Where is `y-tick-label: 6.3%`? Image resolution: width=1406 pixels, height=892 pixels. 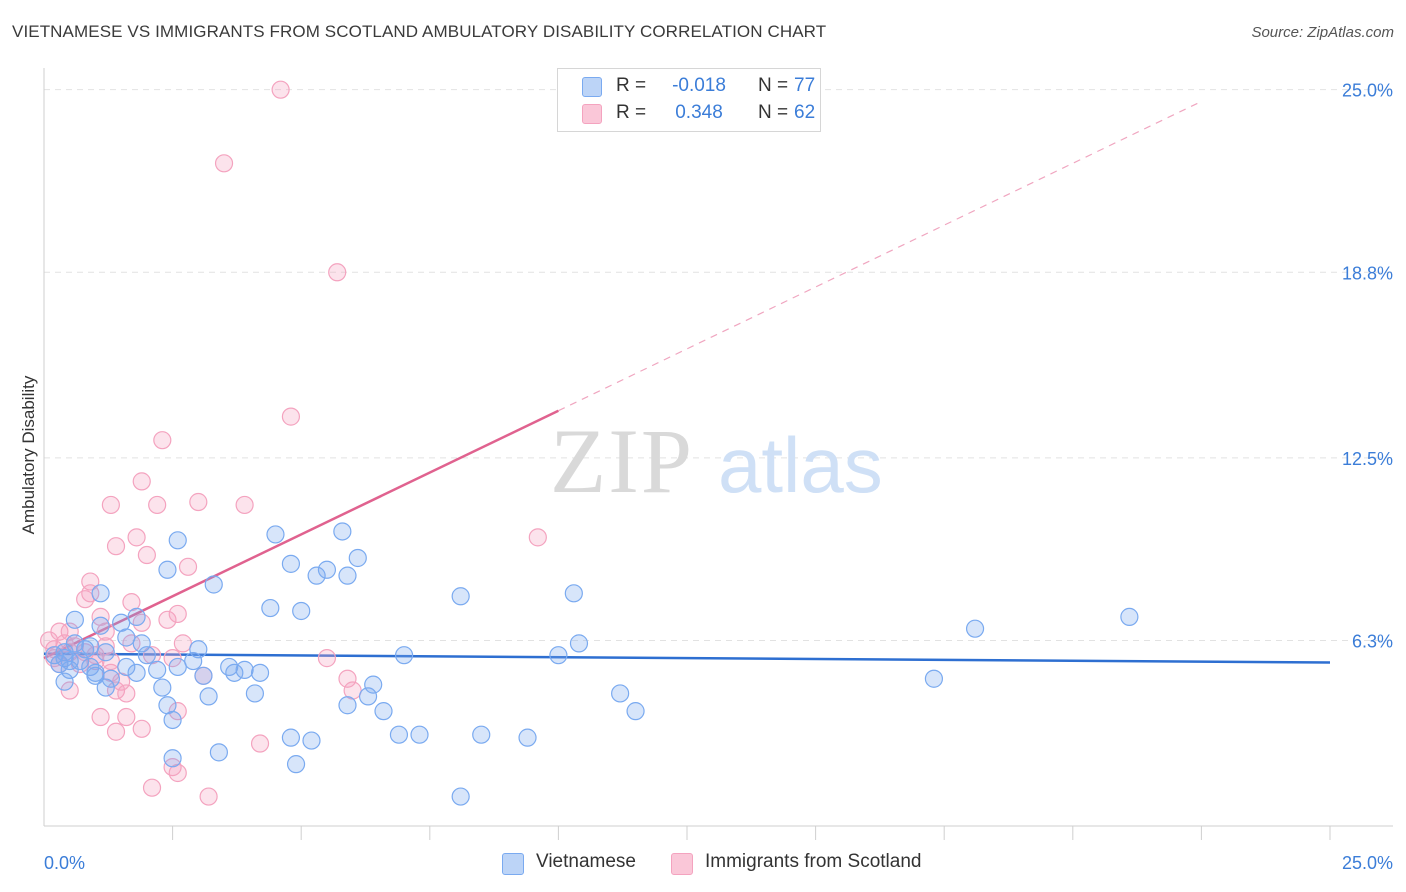 y-tick-label: 6.3% is located at coordinates (1372, 641).